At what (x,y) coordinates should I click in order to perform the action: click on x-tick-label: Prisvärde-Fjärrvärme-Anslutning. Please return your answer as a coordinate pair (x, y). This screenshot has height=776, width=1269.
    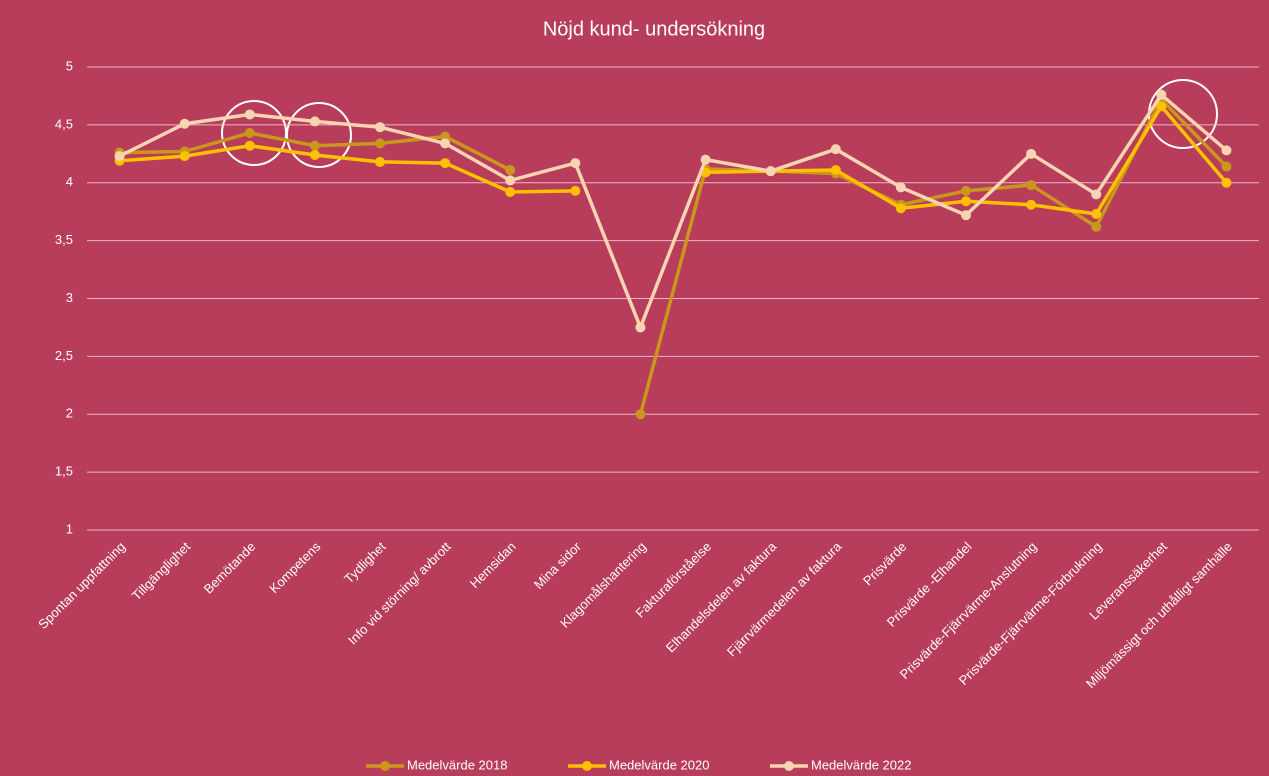
    Looking at the image, I should click on (968, 610).